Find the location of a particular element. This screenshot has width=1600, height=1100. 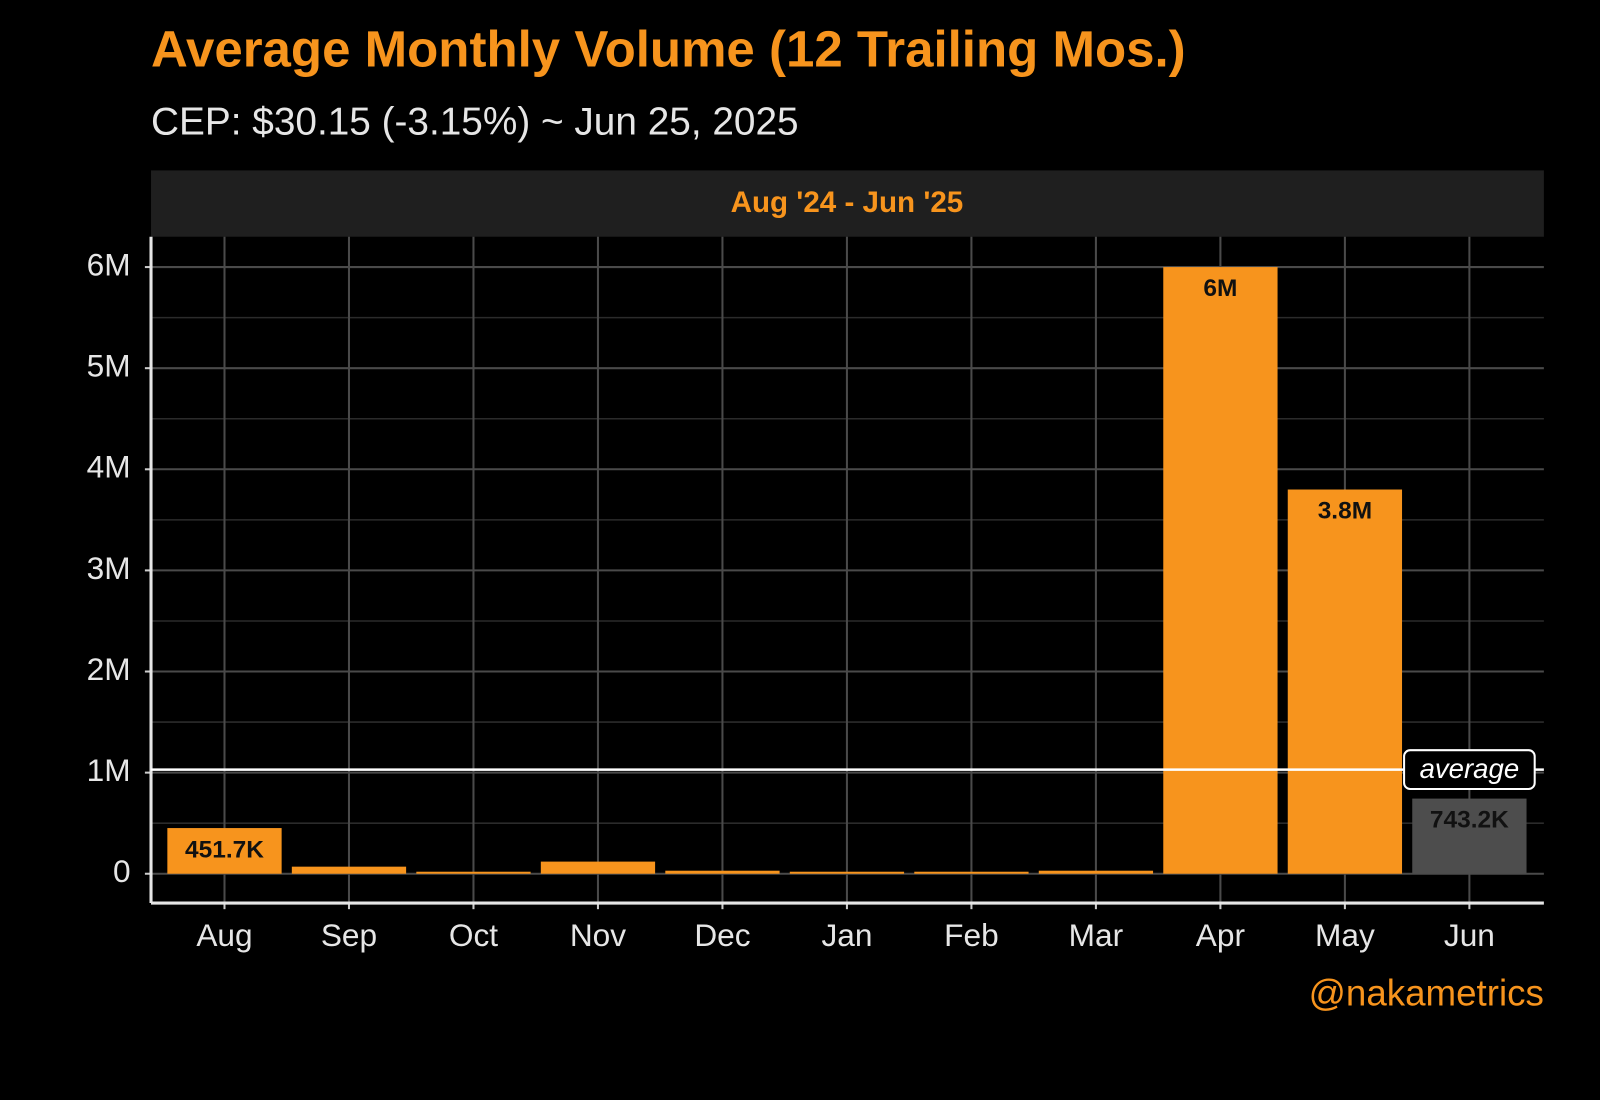

panel-strip is located at coordinates (847, 203).